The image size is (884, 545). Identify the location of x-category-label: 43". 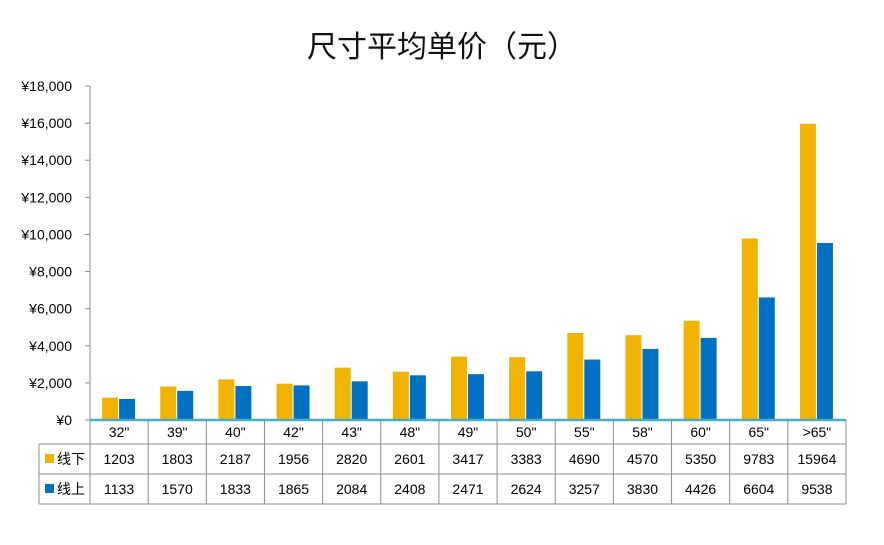
(351, 432).